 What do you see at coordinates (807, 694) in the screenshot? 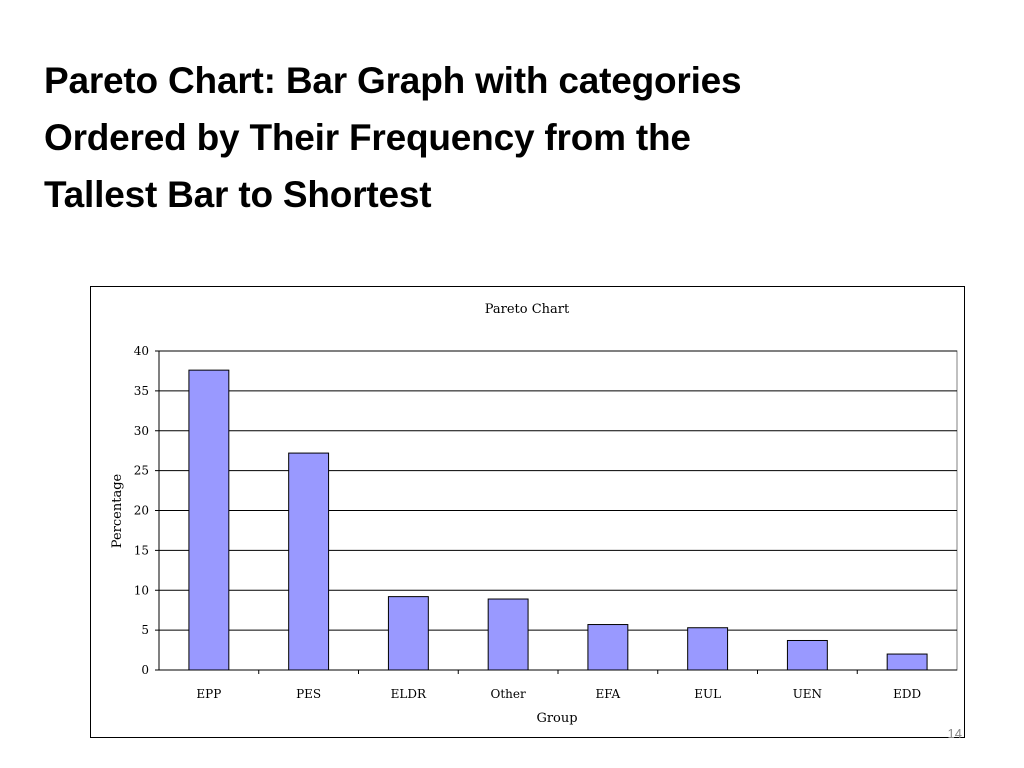
I see `x-tick-label-uen: UEN` at bounding box center [807, 694].